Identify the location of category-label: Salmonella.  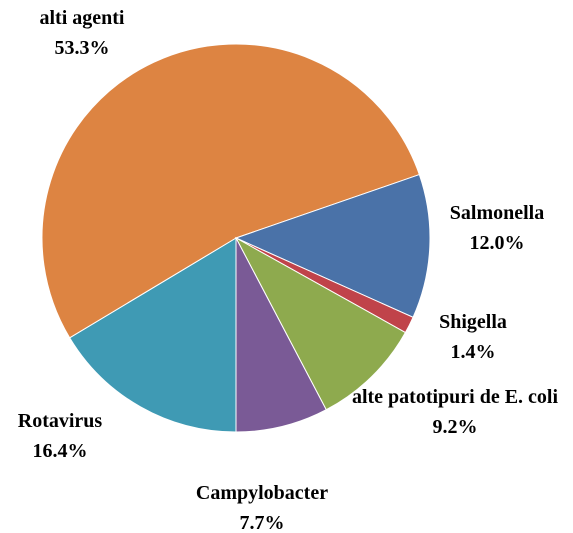
(497, 213).